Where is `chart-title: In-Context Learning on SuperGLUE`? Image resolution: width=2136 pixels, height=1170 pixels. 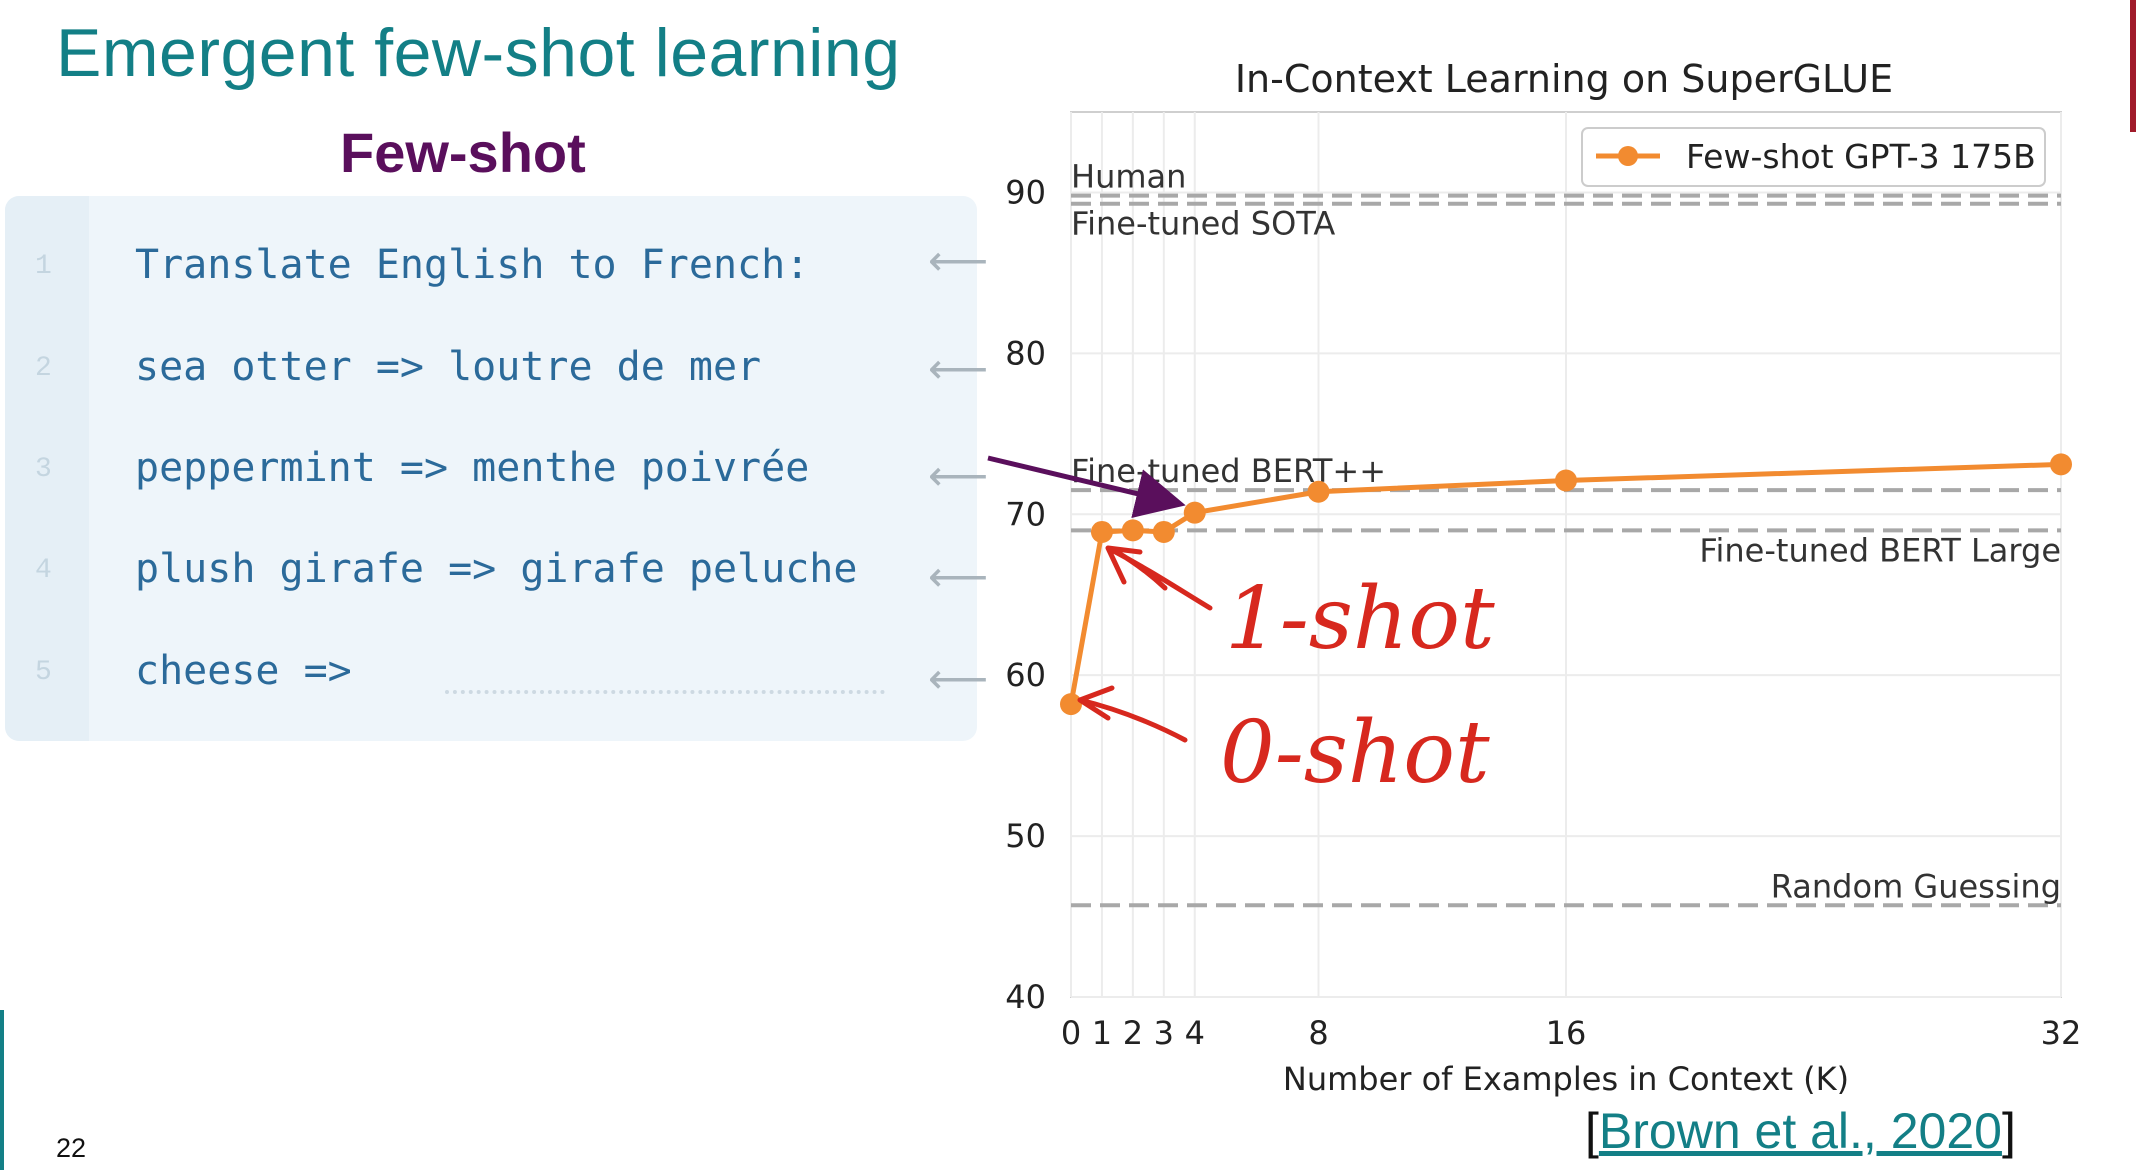 chart-title: In-Context Learning on SuperGLUE is located at coordinates (1564, 79).